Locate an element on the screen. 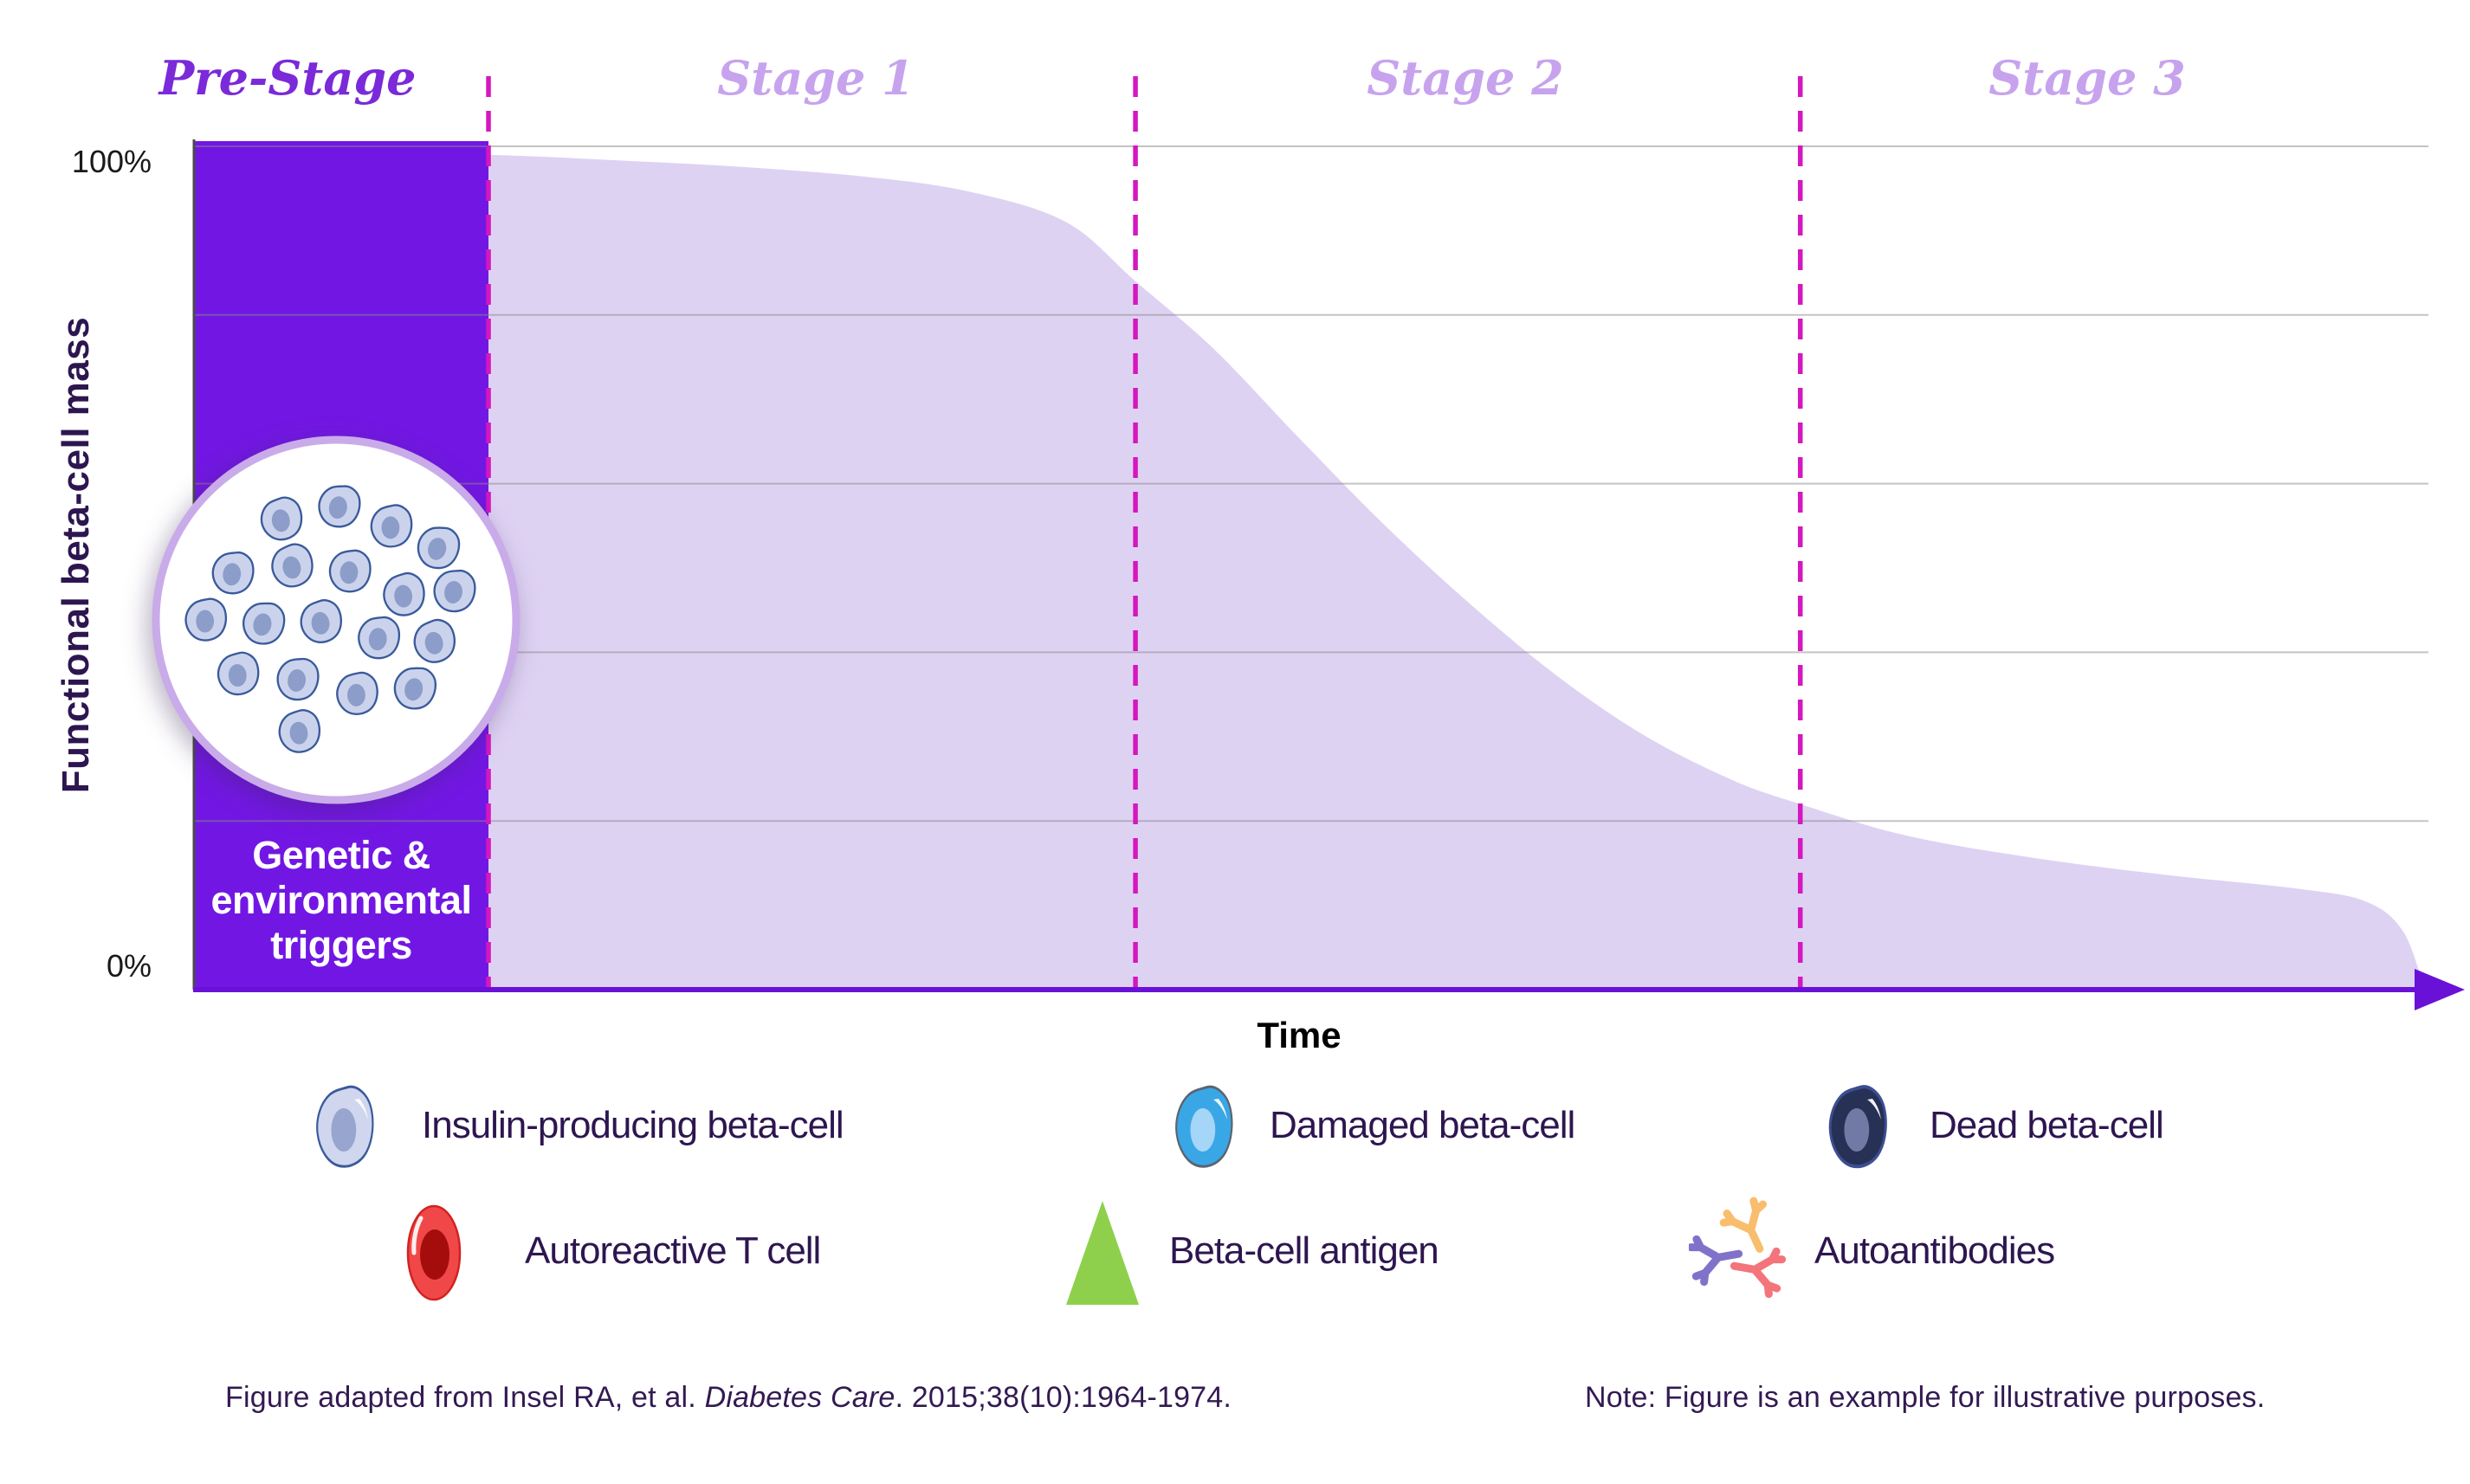 The width and height of the screenshot is (2470, 1484). legend-label-antigen: Beta-cell antigen is located at coordinates (1304, 1250).